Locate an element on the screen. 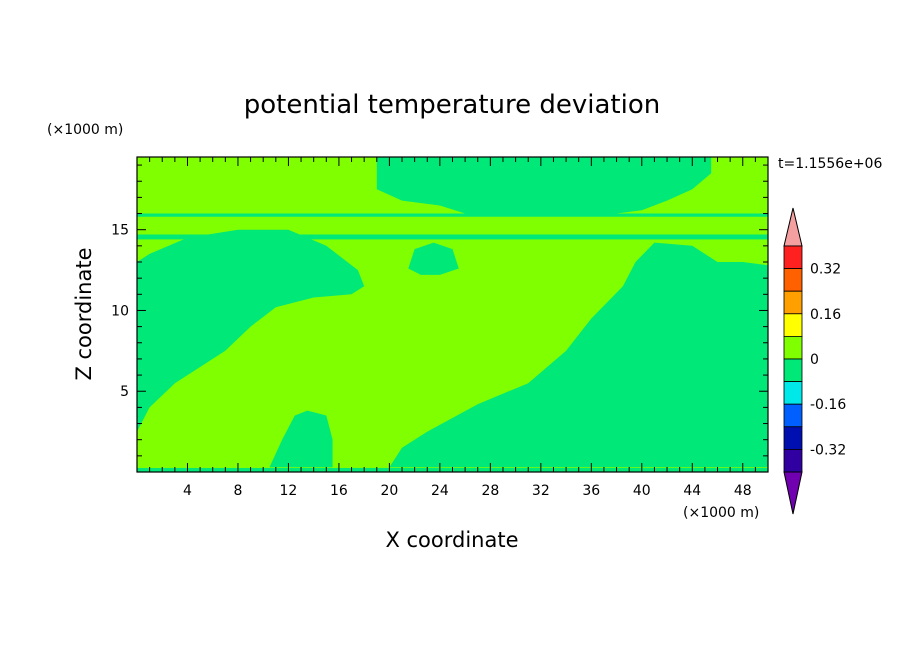 Image resolution: width=904 pixels, height=654 pixels. y-unit-label: (×1000 m) is located at coordinates (85, 130).